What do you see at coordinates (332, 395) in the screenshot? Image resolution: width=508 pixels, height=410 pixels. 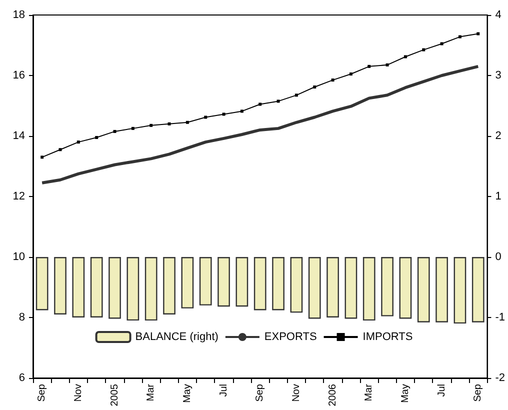 I see `x-tick-label: 2006` at bounding box center [332, 395].